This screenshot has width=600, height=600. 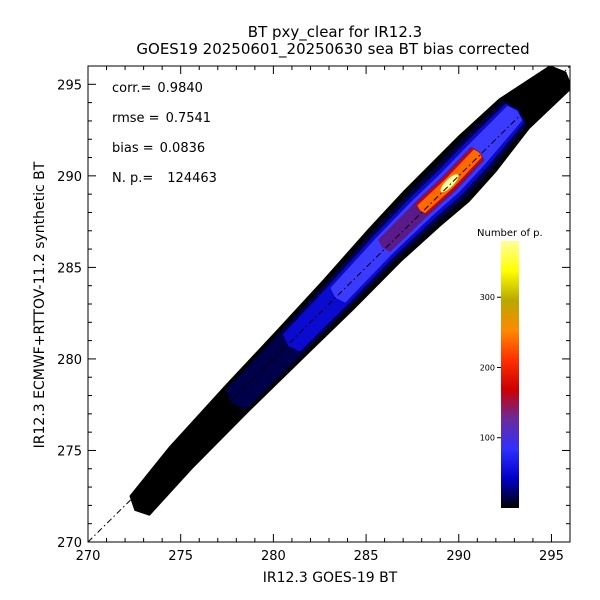 What do you see at coordinates (180, 556) in the screenshot?
I see `x-tick-label: 275` at bounding box center [180, 556].